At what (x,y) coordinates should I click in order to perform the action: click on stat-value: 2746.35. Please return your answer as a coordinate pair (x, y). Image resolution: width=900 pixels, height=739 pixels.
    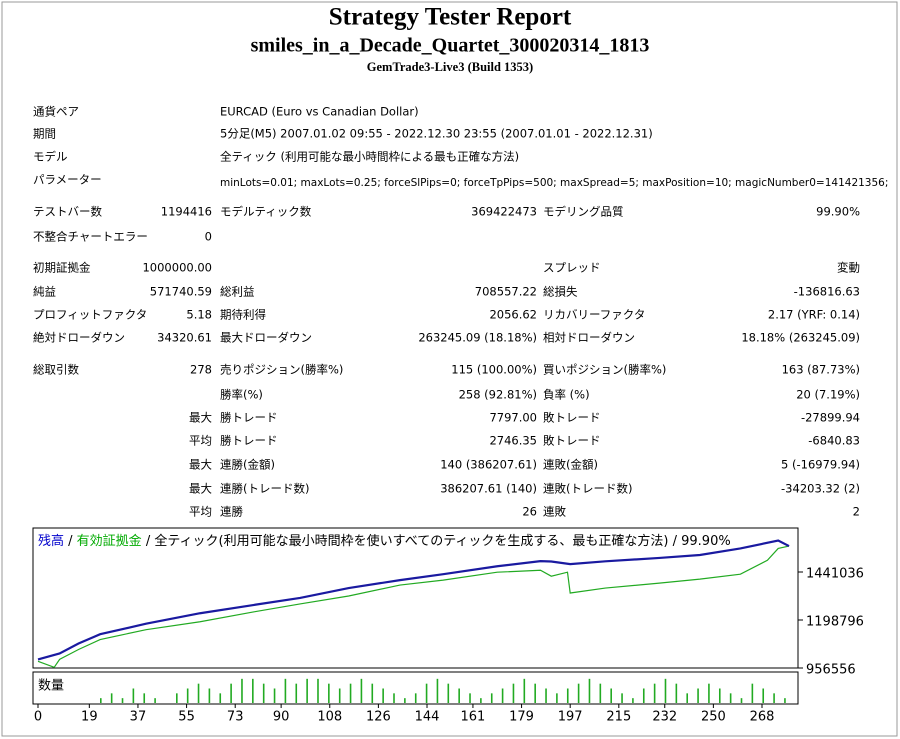
    Looking at the image, I should click on (513, 441).